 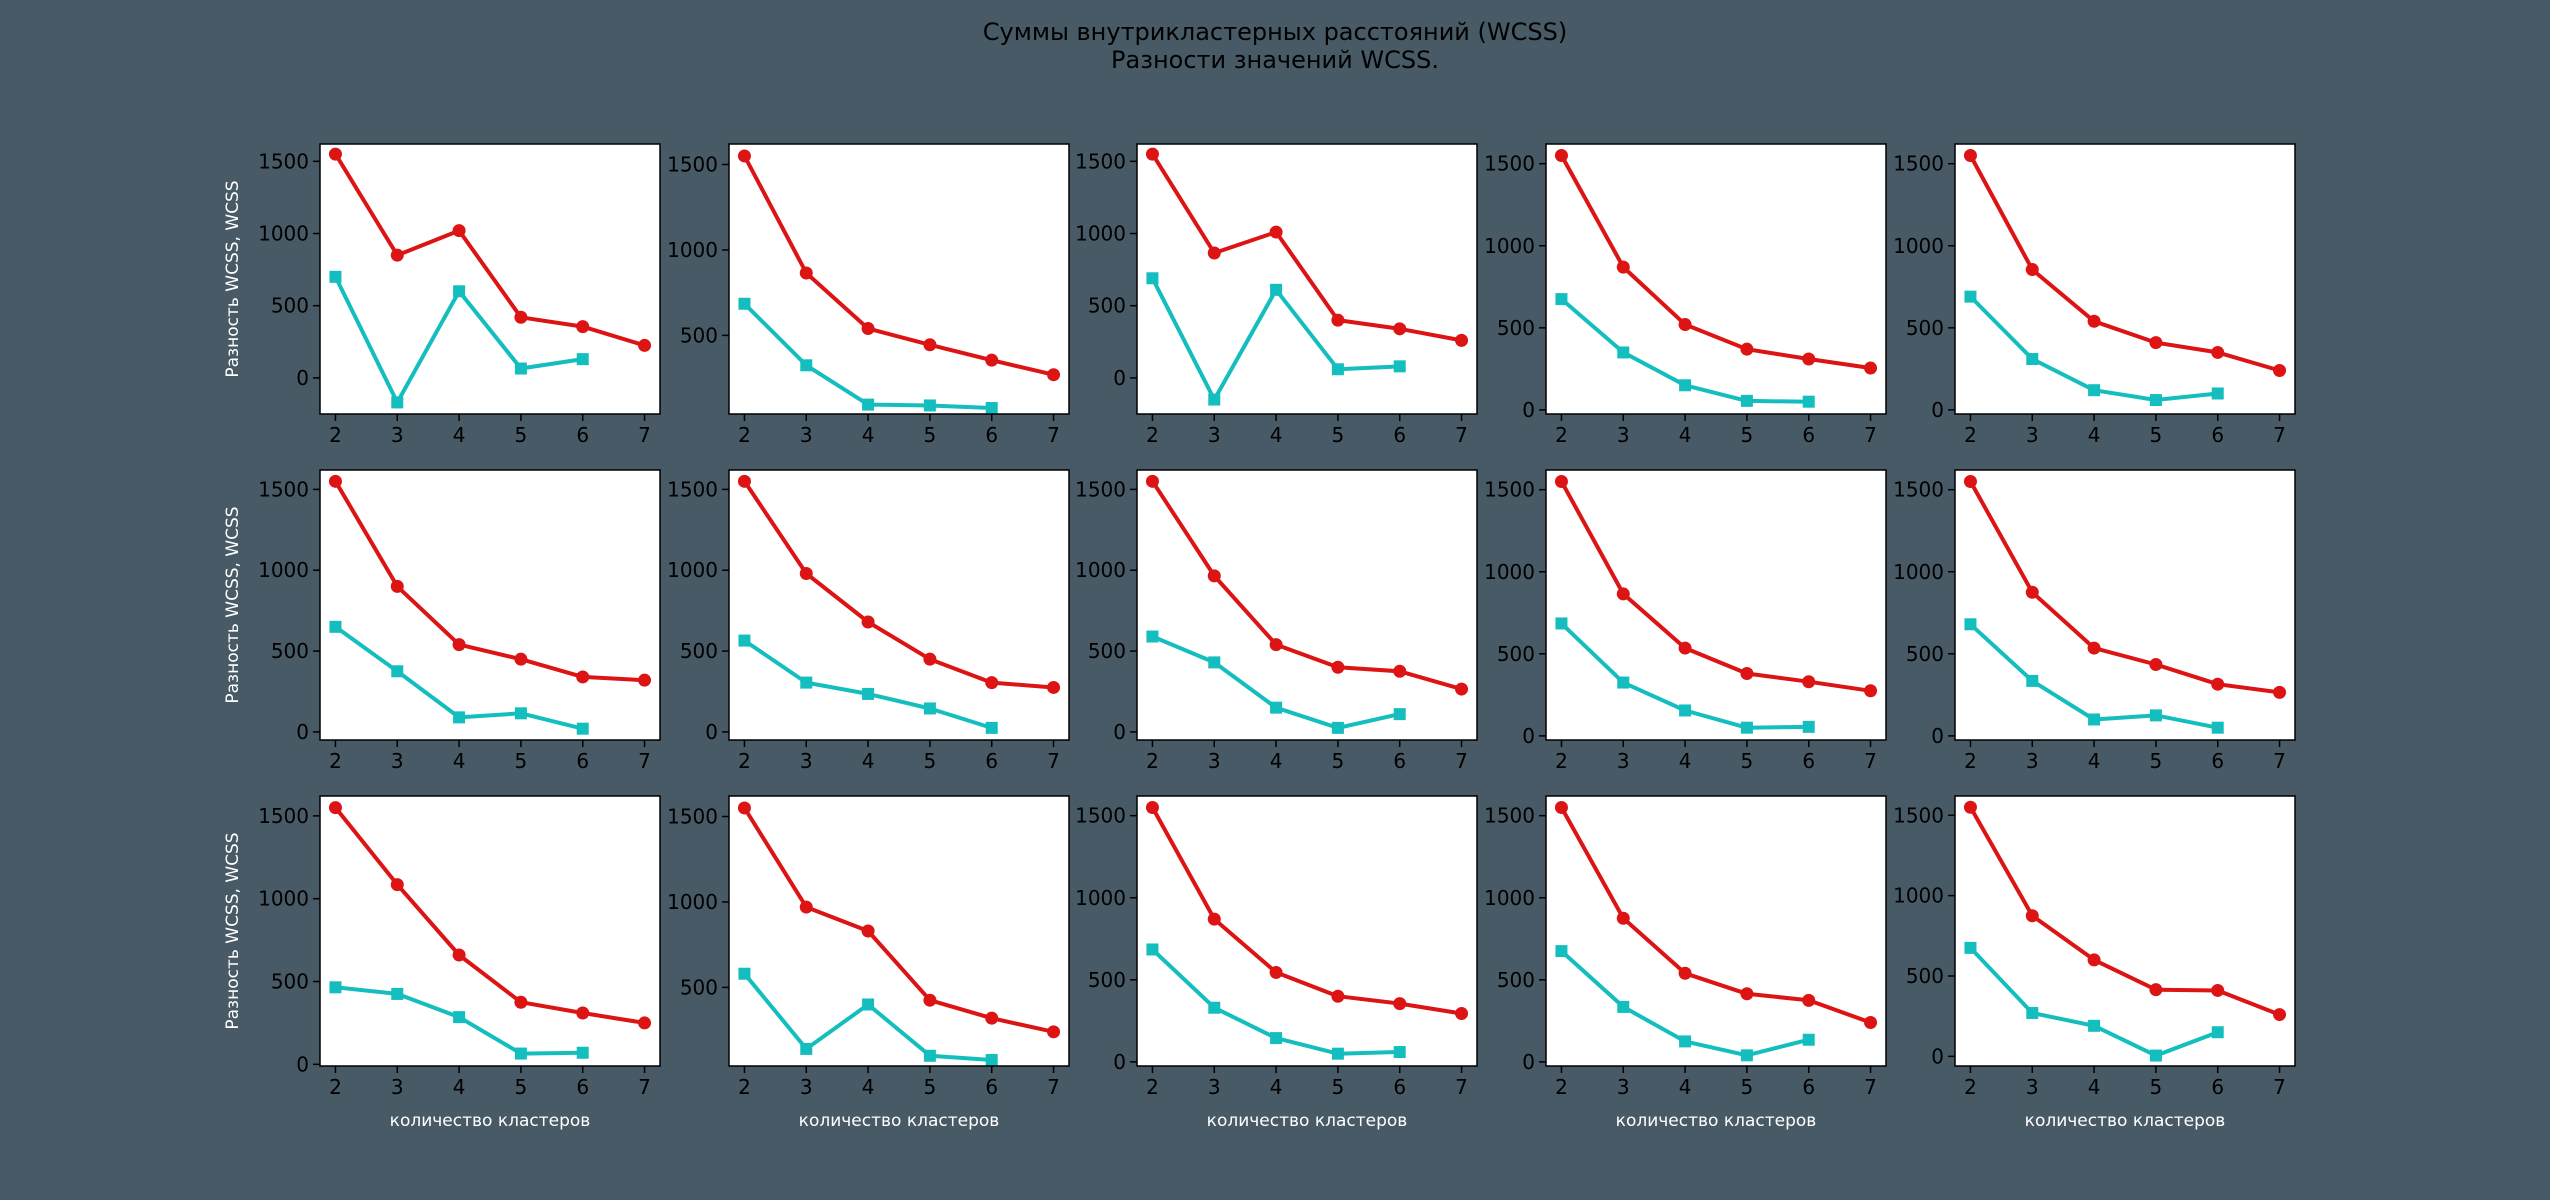 I want to click on subplot-1: 0 500 1000 1500 2 3 4 5 6 7 Разность WCSS, WCSS, so click(x=442, y=295).